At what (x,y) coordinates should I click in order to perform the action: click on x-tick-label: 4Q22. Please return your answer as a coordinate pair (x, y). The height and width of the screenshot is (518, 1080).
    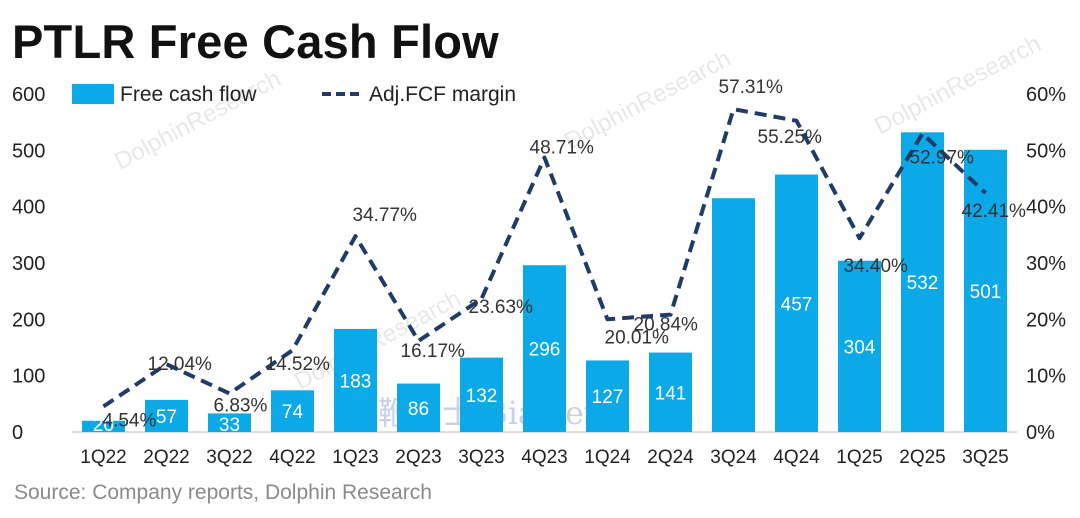
    Looking at the image, I should click on (292, 457).